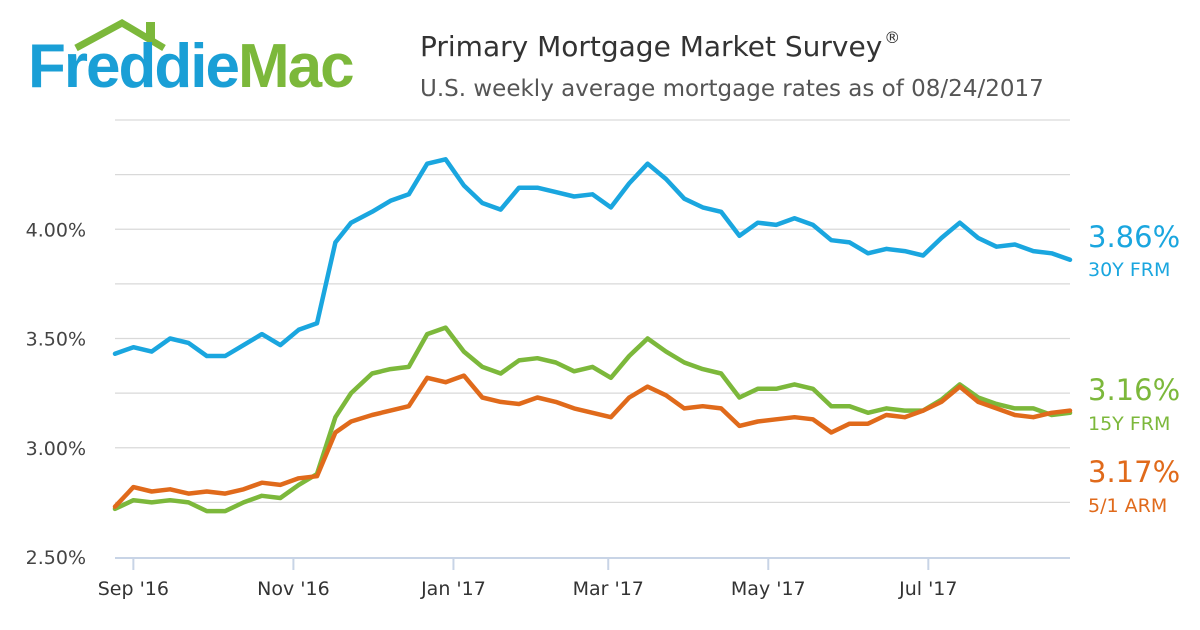 The width and height of the screenshot is (1200, 630). Describe the element at coordinates (1134, 237) in the screenshot. I see `end-value-30y-frm: 3.86%` at that location.